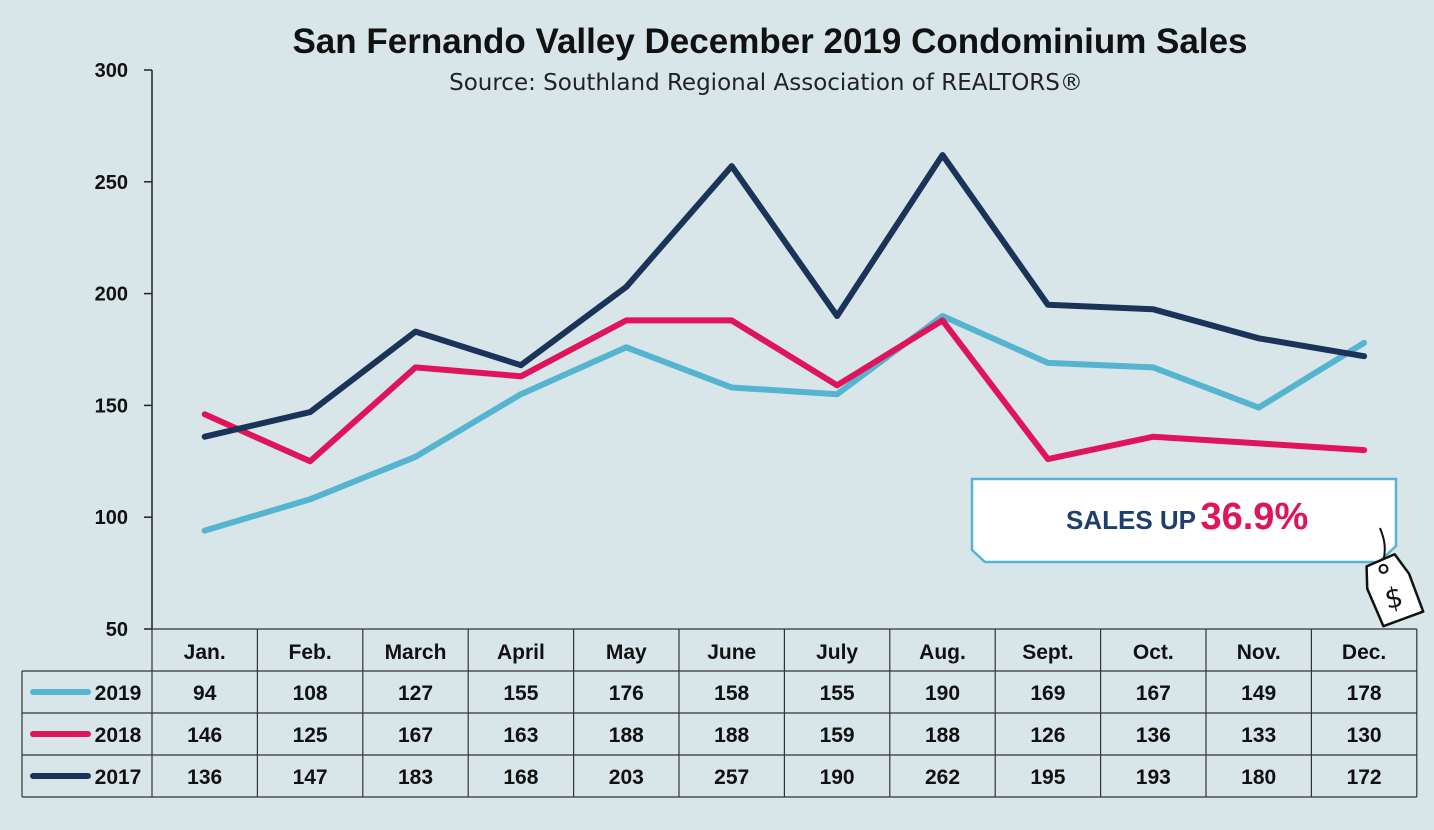 This screenshot has width=1434, height=830. I want to click on series-line-2018, so click(784, 391).